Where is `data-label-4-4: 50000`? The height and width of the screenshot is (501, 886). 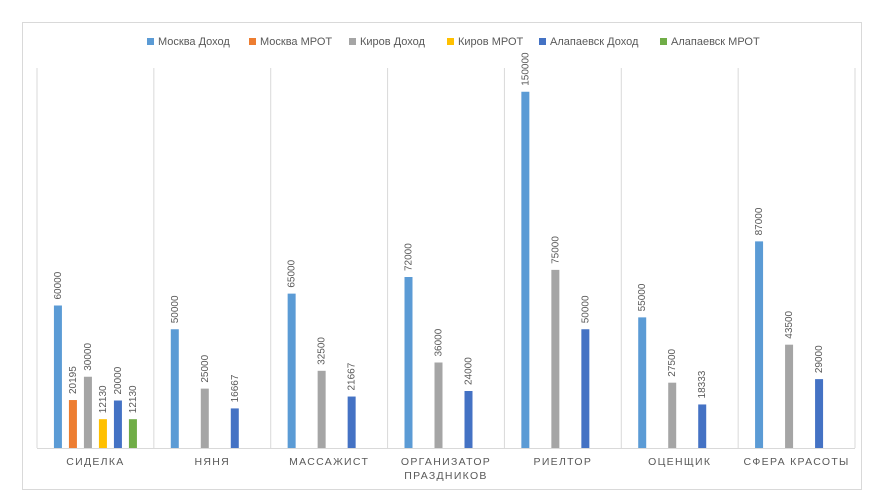 data-label-4-4: 50000 is located at coordinates (585, 309).